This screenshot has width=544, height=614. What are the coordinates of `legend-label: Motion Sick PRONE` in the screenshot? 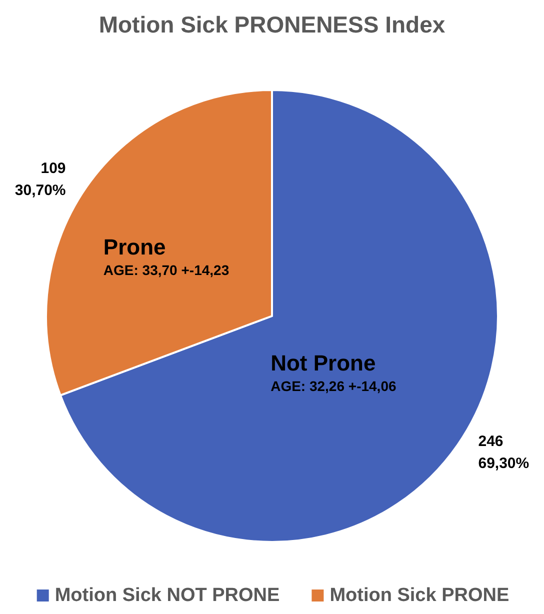 It's located at (420, 595).